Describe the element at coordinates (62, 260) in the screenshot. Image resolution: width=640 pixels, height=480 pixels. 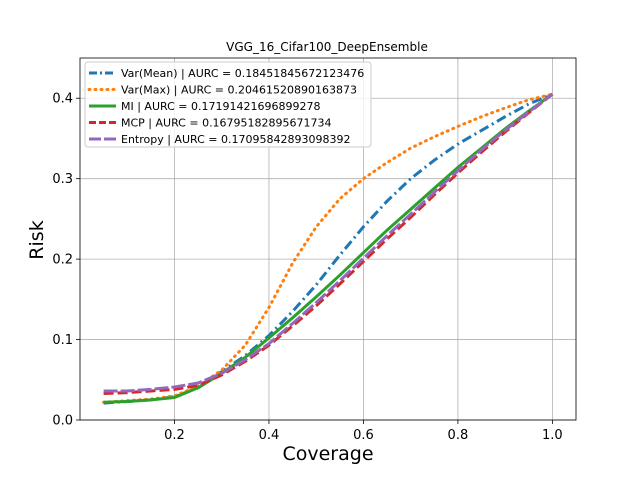
I see `y-tick-label: 0.2` at that location.